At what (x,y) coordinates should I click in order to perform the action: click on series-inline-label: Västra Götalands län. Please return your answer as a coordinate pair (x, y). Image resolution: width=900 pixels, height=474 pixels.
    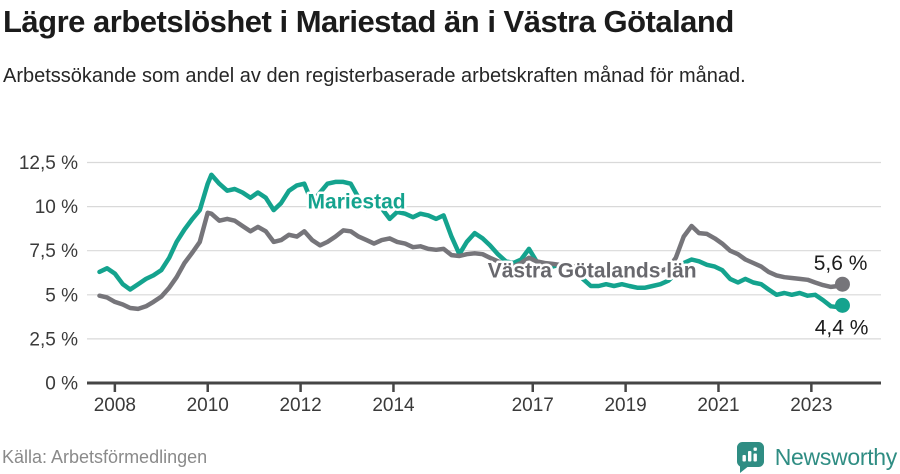
    Looking at the image, I should click on (592, 271).